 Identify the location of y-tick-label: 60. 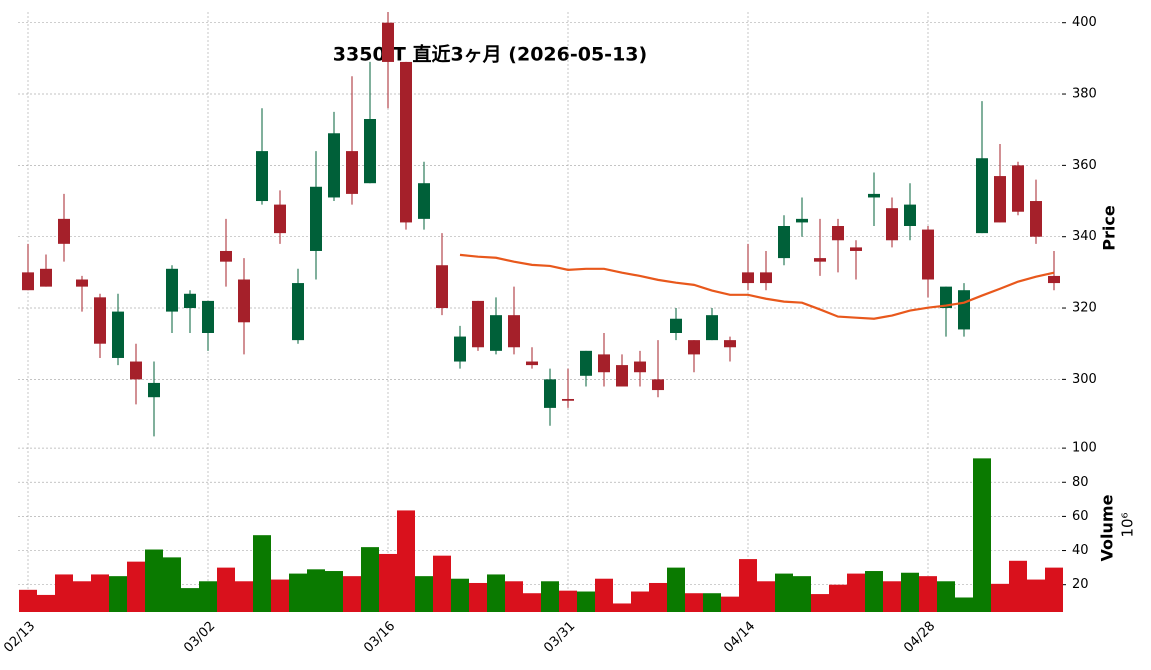
(1080, 516).